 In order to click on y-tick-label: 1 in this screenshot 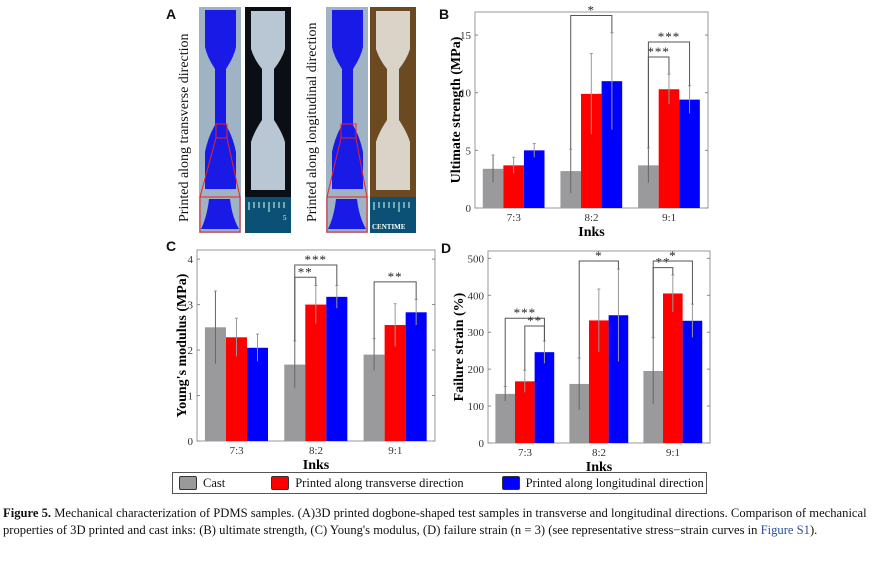, I will do `click(191, 397)`.